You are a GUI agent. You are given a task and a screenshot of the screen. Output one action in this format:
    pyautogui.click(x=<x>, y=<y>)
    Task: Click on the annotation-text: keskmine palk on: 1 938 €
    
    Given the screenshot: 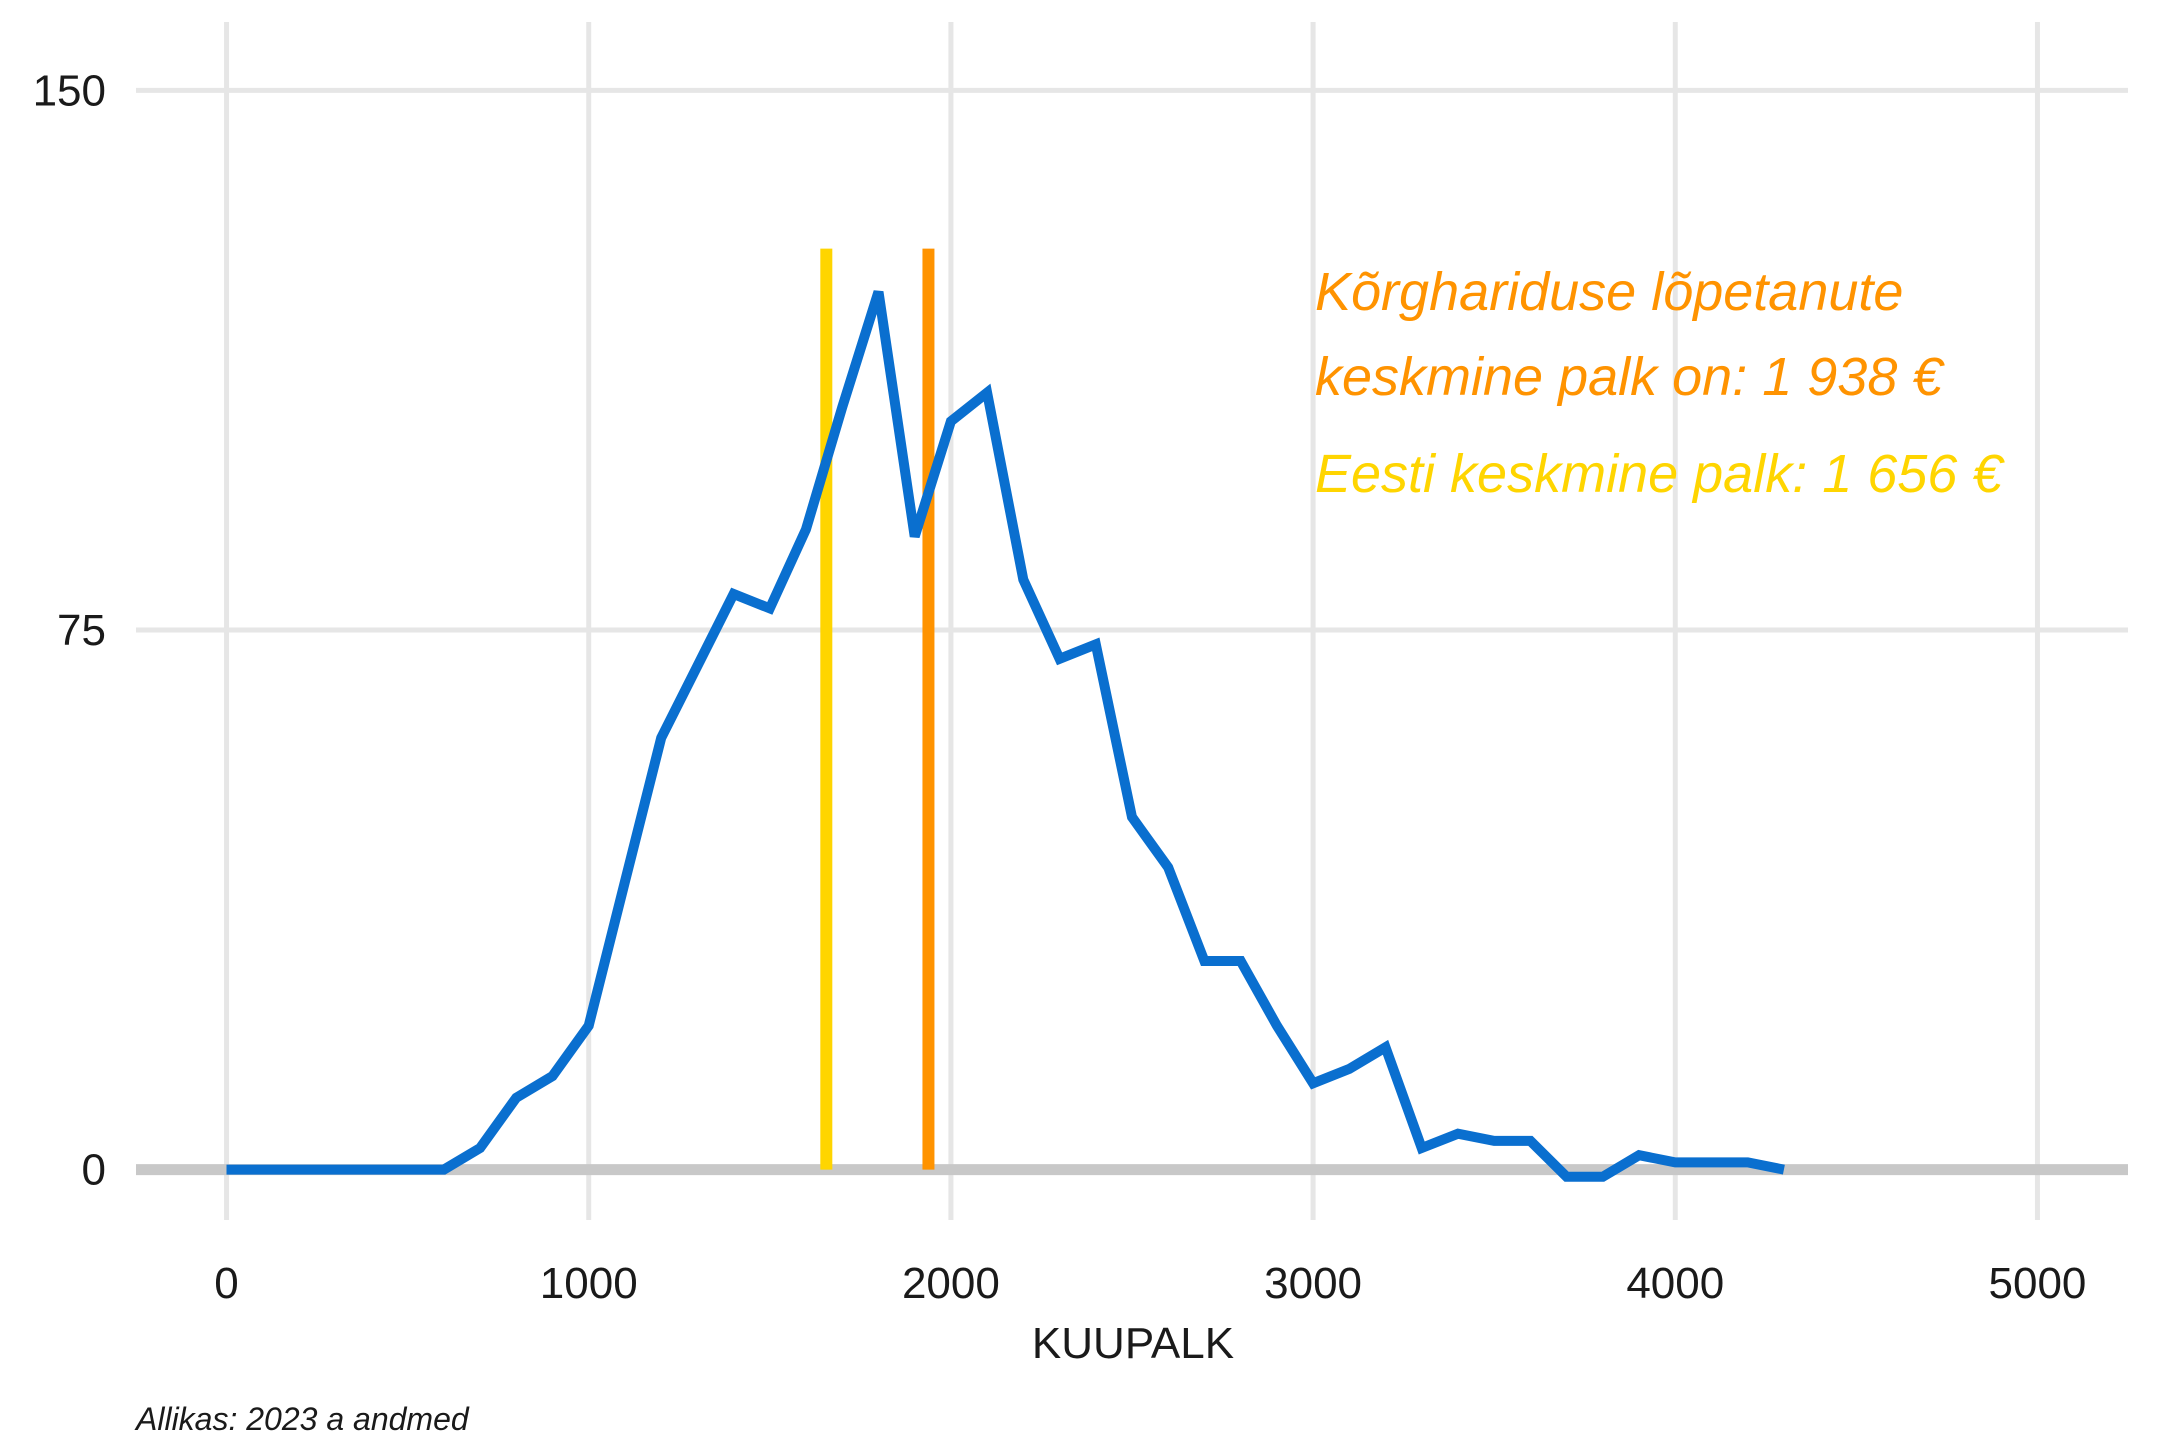 What is the action you would take?
    pyautogui.click(x=1630, y=377)
    